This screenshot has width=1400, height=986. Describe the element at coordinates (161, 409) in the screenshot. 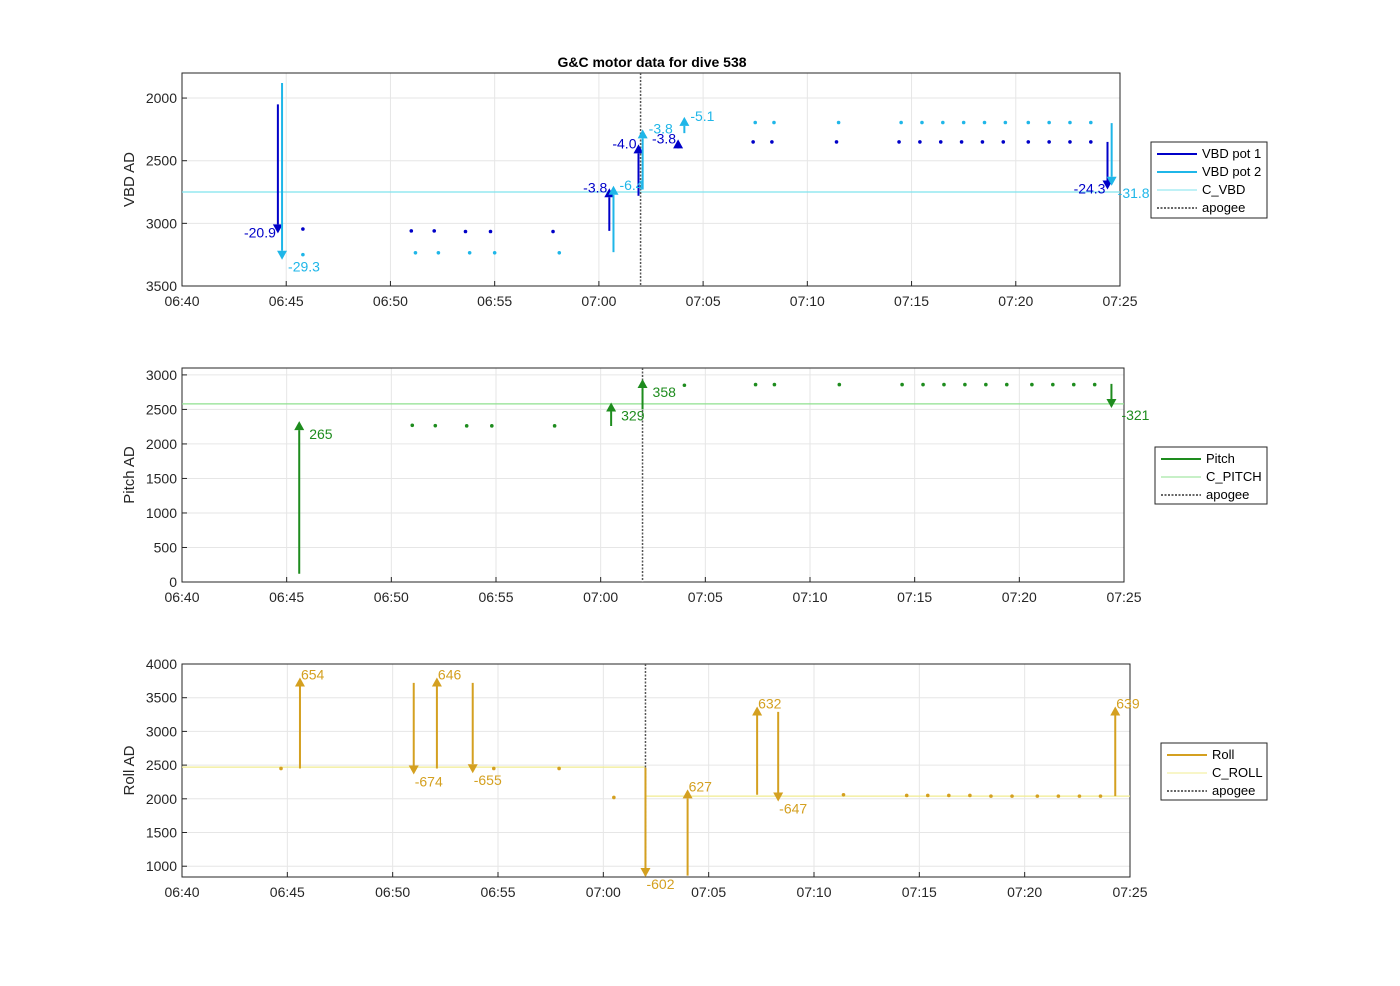

I see `y-tick-label: 2500` at that location.